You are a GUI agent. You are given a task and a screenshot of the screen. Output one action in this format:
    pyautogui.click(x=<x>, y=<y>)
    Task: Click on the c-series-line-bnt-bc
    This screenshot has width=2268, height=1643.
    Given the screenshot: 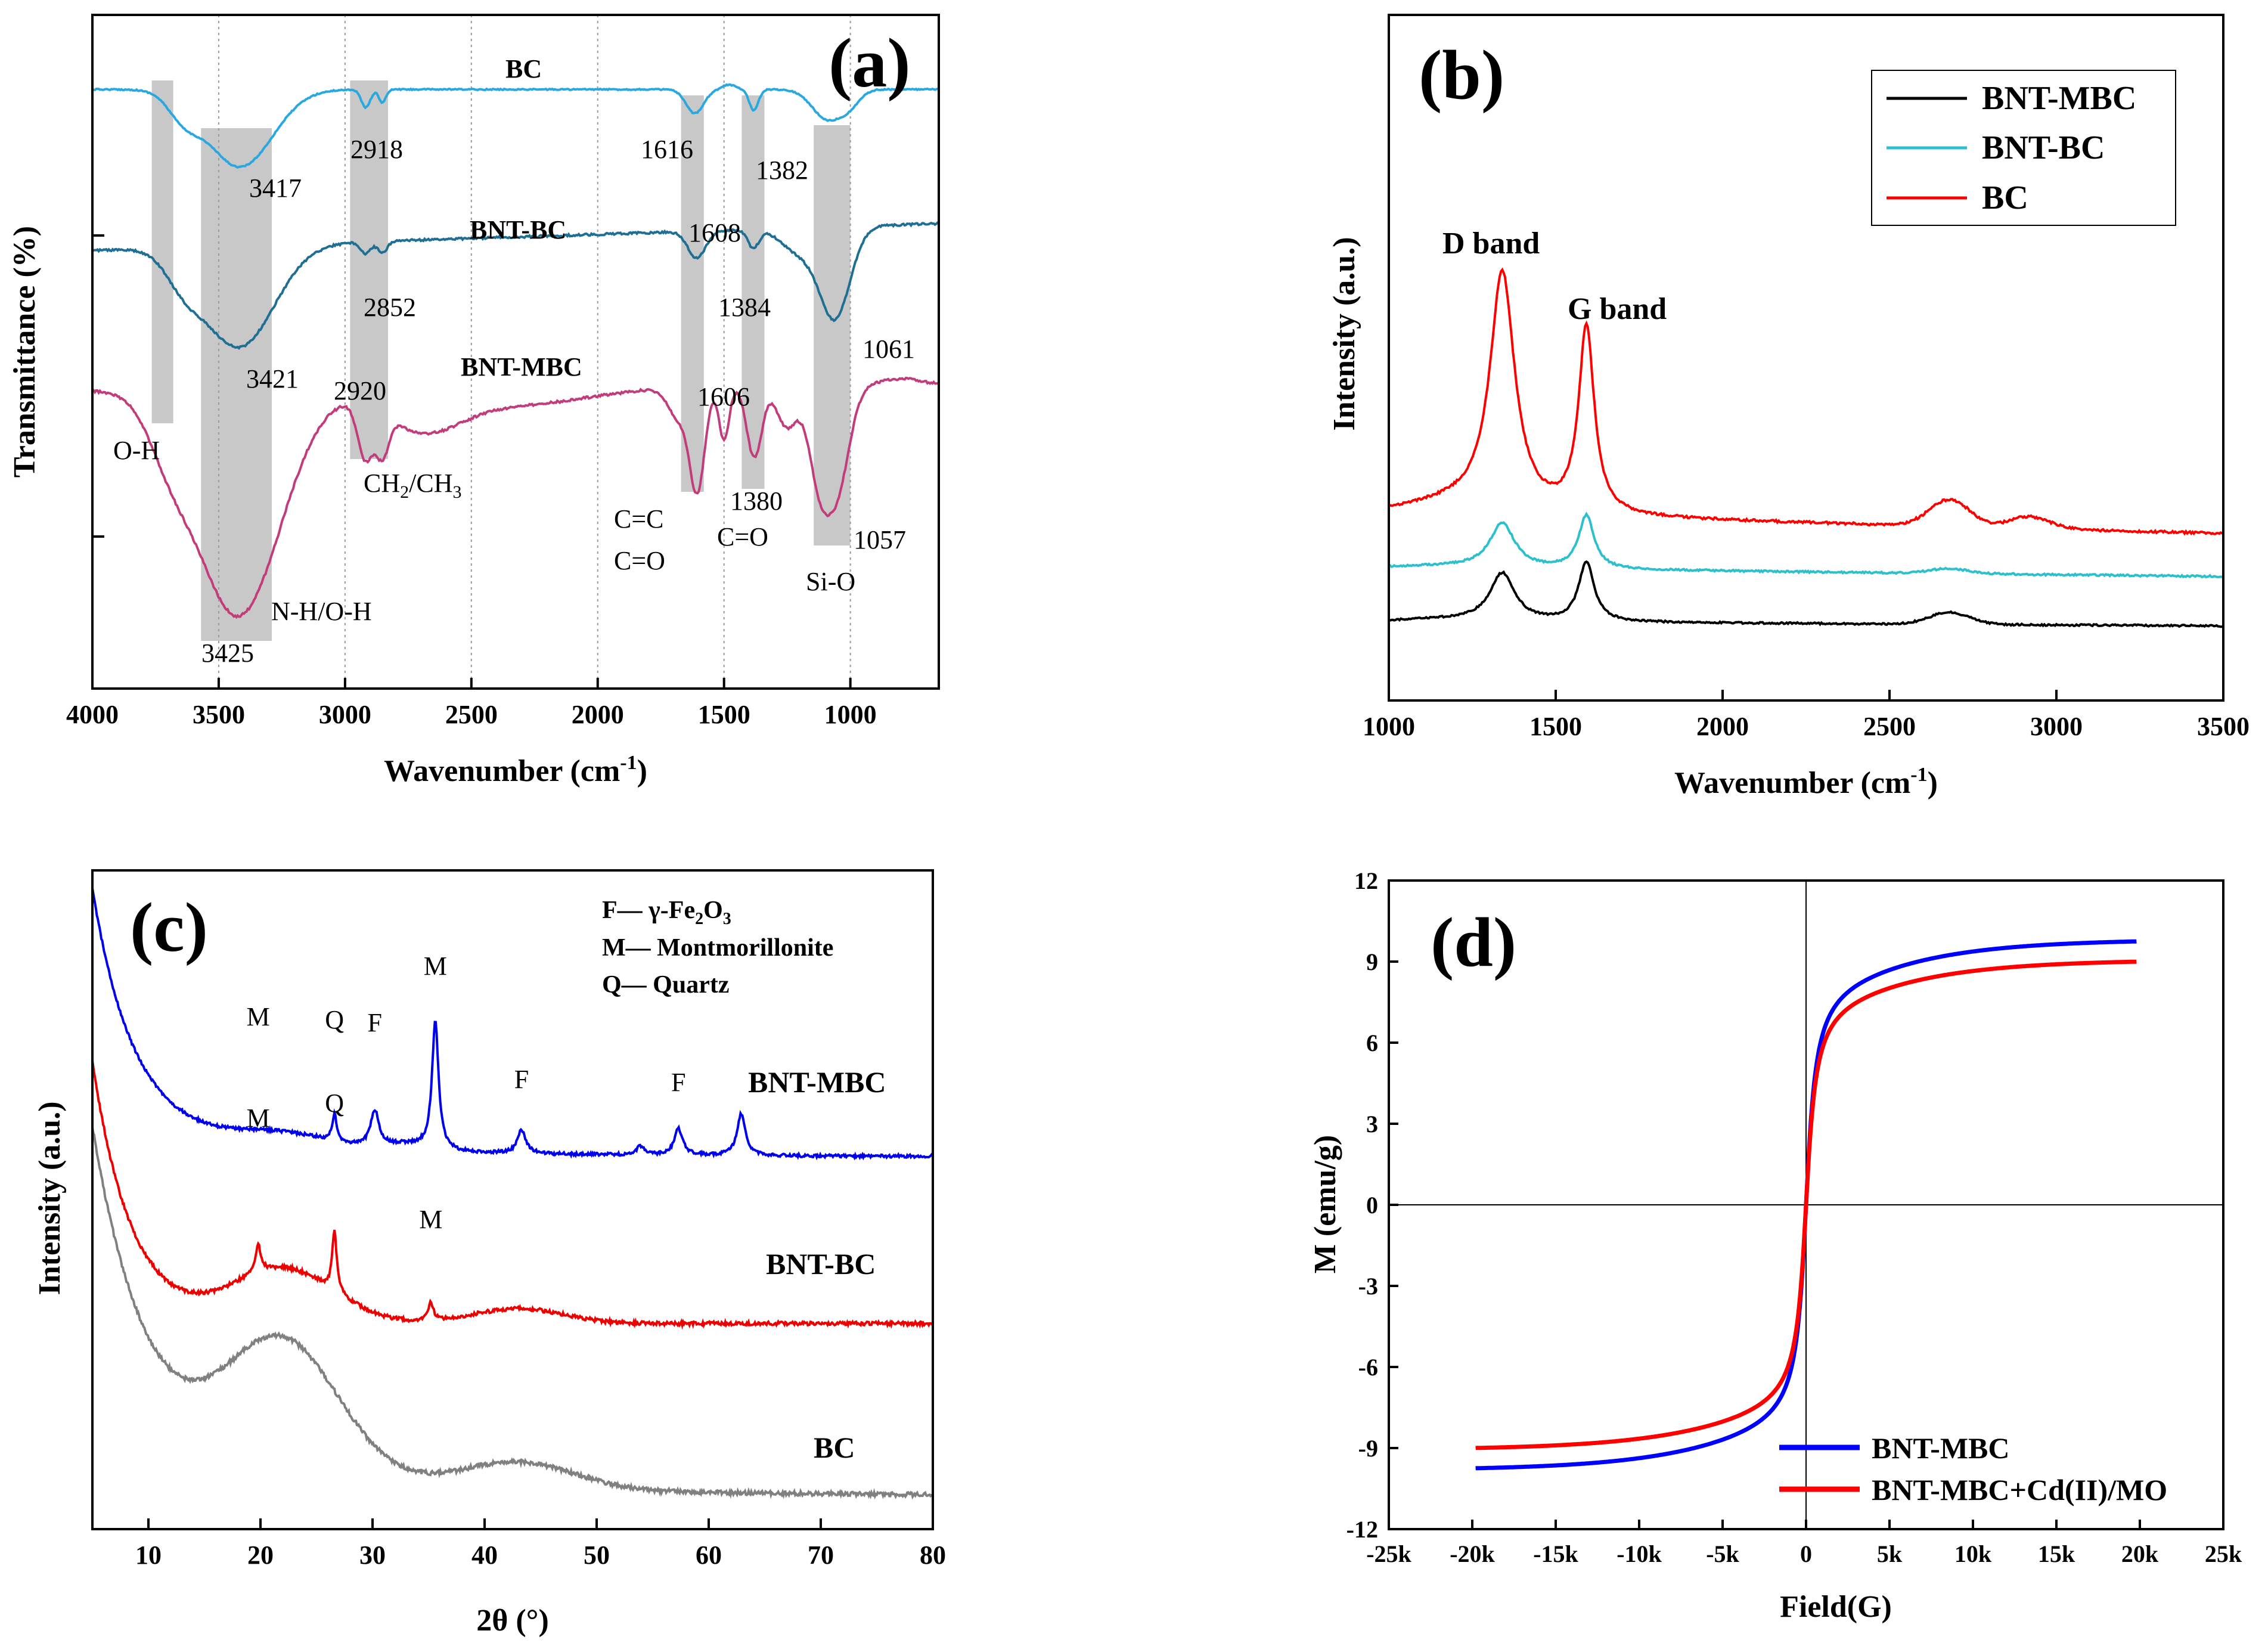 What is the action you would take?
    pyautogui.click(x=512, y=1195)
    